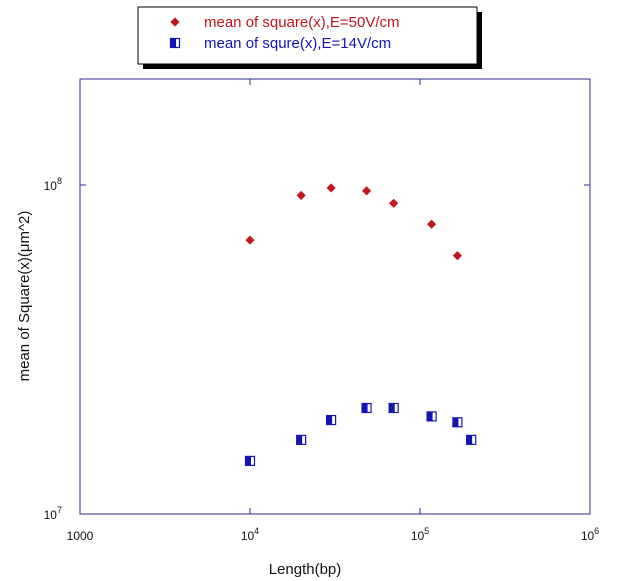 Image resolution: width=619 pixels, height=581 pixels. I want to click on y-axis-label: mean of Square(x)(μm^2), so click(24, 296).